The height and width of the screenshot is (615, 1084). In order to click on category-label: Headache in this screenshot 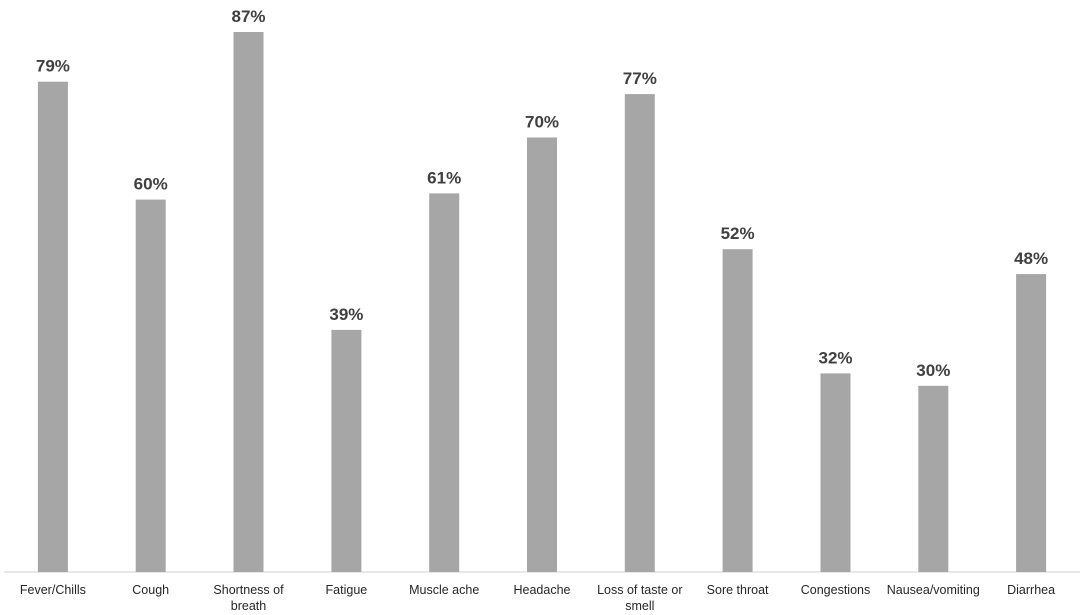, I will do `click(542, 590)`.